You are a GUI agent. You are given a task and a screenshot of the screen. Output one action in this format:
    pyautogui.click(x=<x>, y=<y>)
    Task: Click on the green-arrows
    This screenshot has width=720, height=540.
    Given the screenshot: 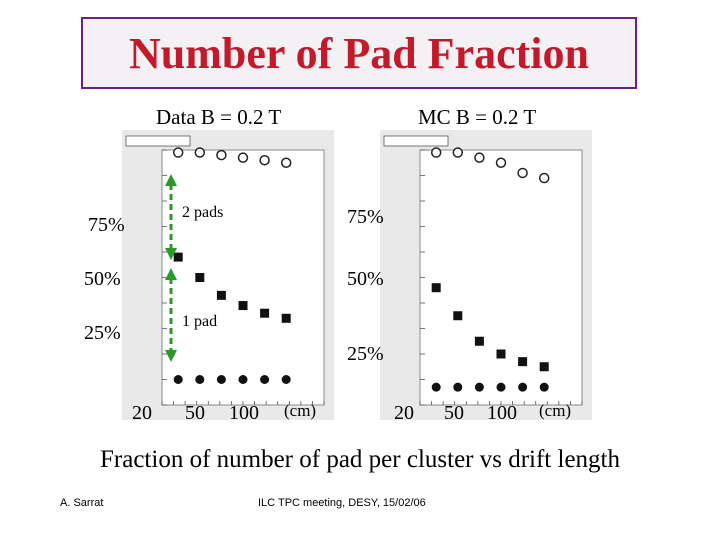 What is the action you would take?
    pyautogui.click(x=171, y=268)
    